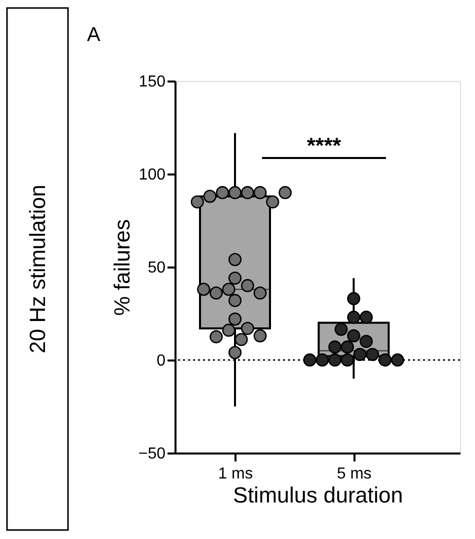 This screenshot has width=475, height=539. I want to click on y-tick-label: 100, so click(152, 175).